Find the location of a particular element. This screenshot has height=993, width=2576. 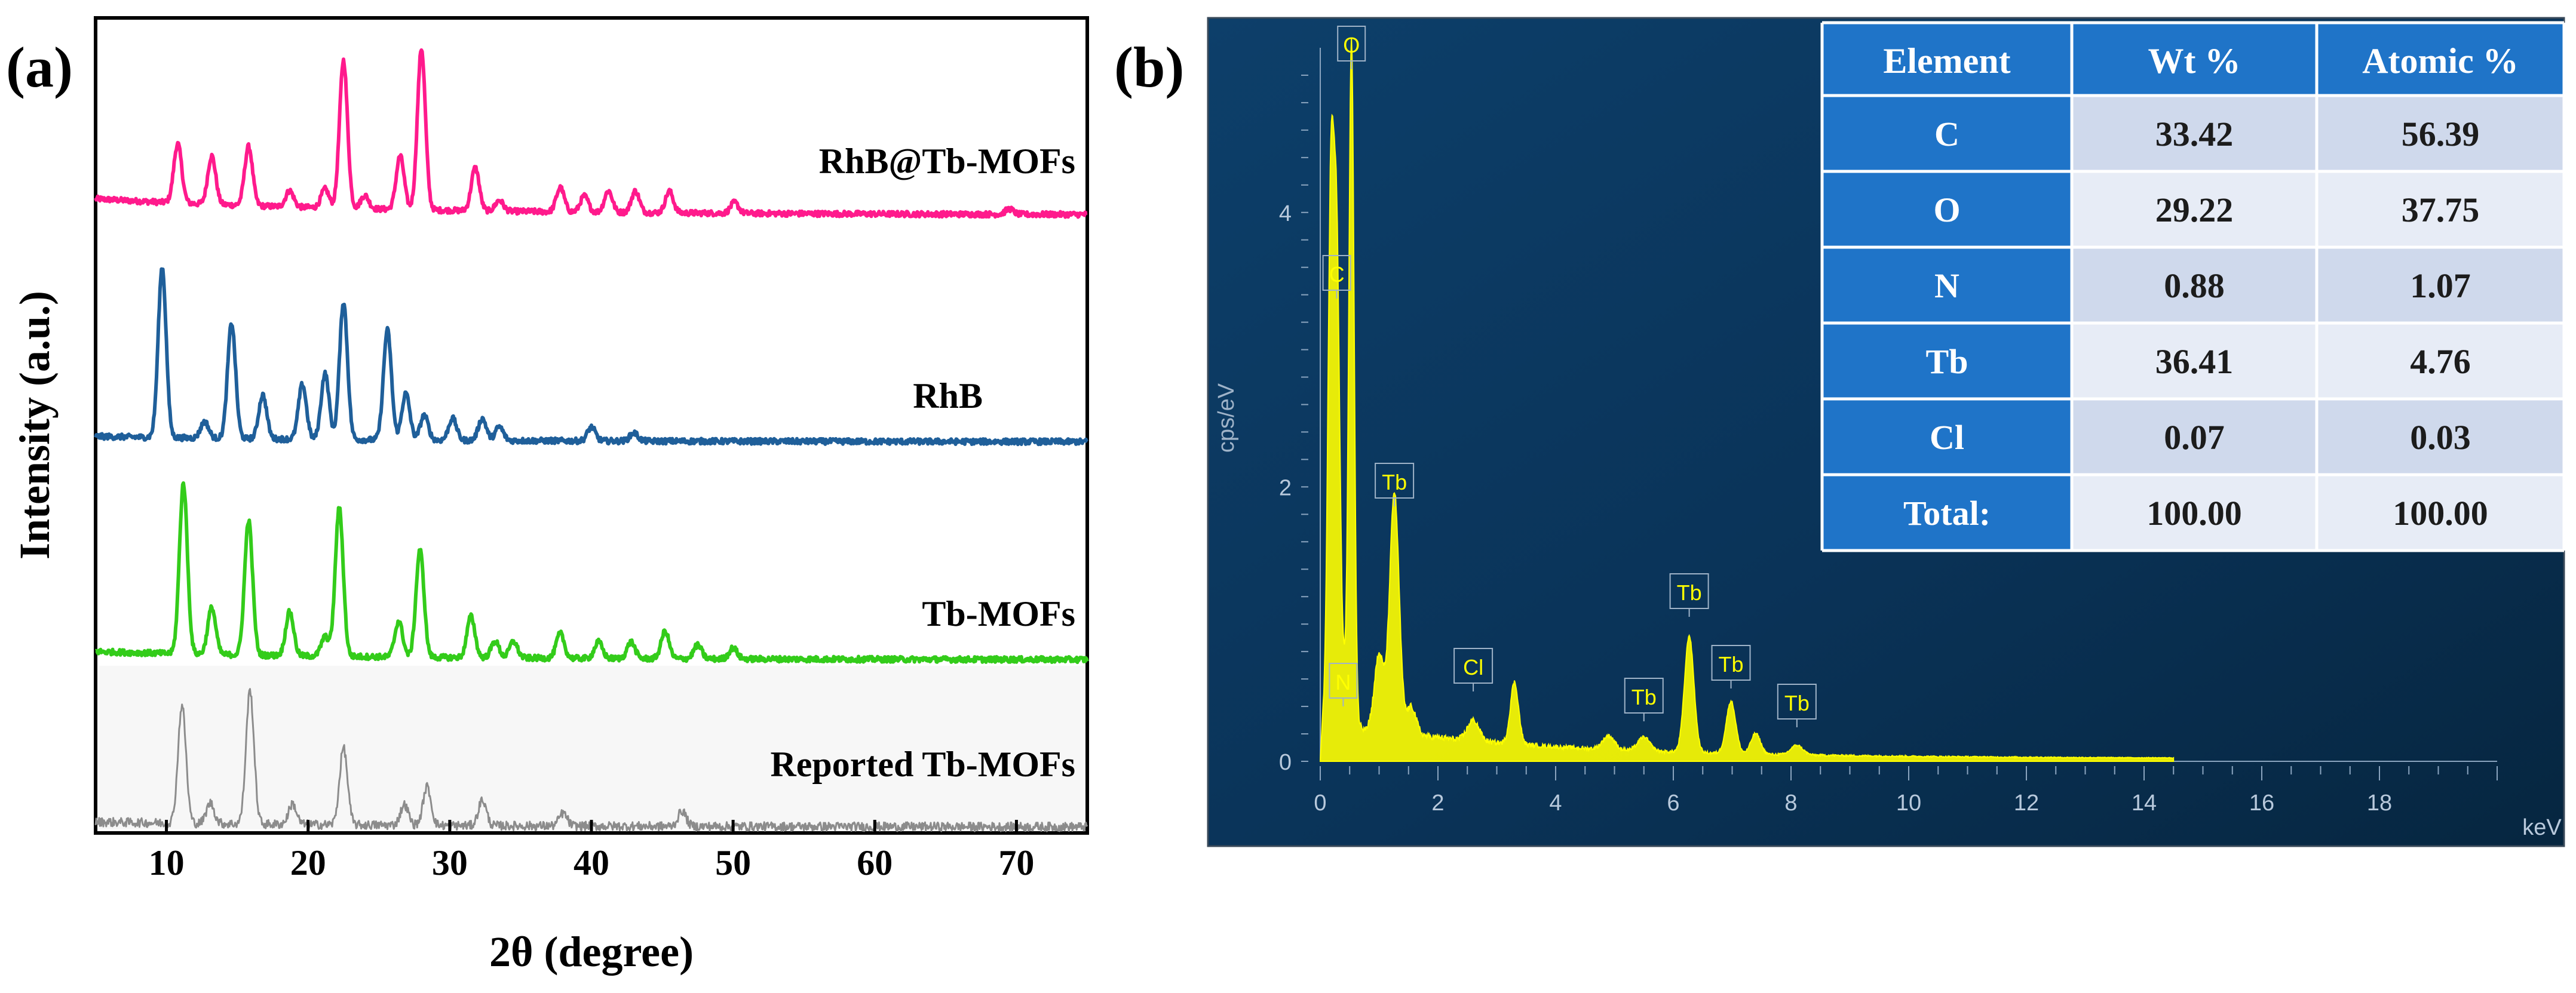

xrd-series-label: Reported Tb-MOFs is located at coordinates (922, 764).